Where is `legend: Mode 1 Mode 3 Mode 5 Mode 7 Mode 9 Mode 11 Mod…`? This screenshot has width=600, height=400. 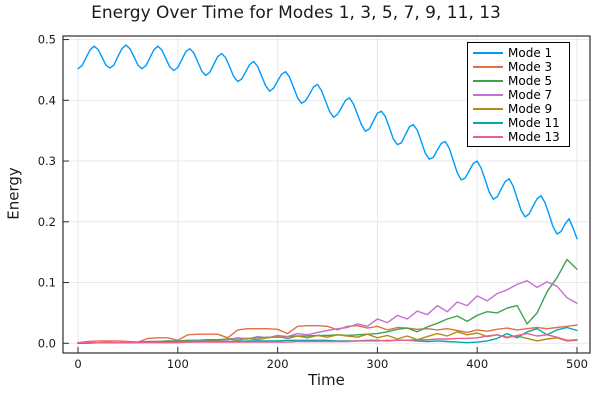 legend: Mode 1 Mode 3 Mode 5 Mode 7 Mode 9 Mode 11 Mod… is located at coordinates (518, 94).